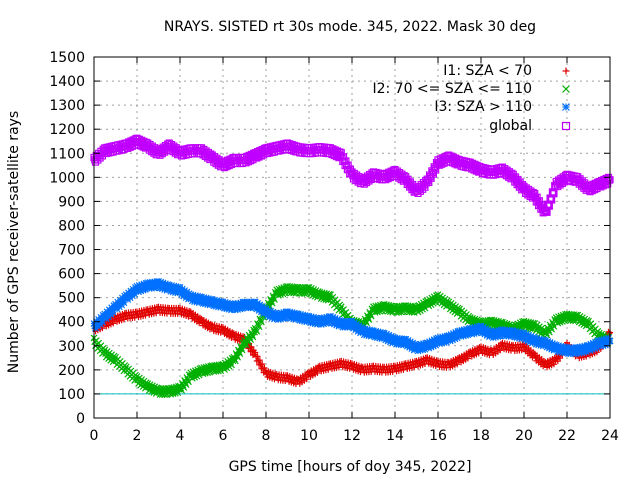  Describe the element at coordinates (71, 323) in the screenshot. I see `y-tick-label: 400` at that location.